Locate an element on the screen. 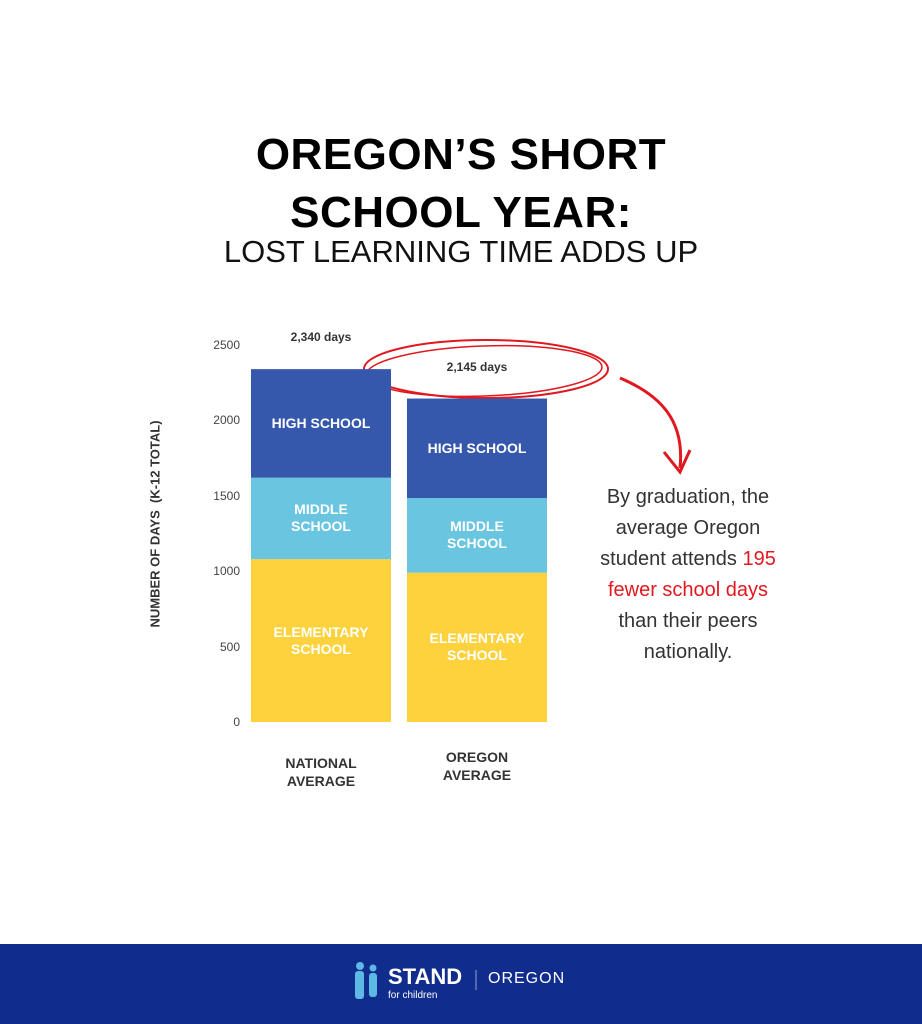 The width and height of the screenshot is (922, 1024). subtitle: LOST LEARNING TIME ADDS UP is located at coordinates (461, 251).